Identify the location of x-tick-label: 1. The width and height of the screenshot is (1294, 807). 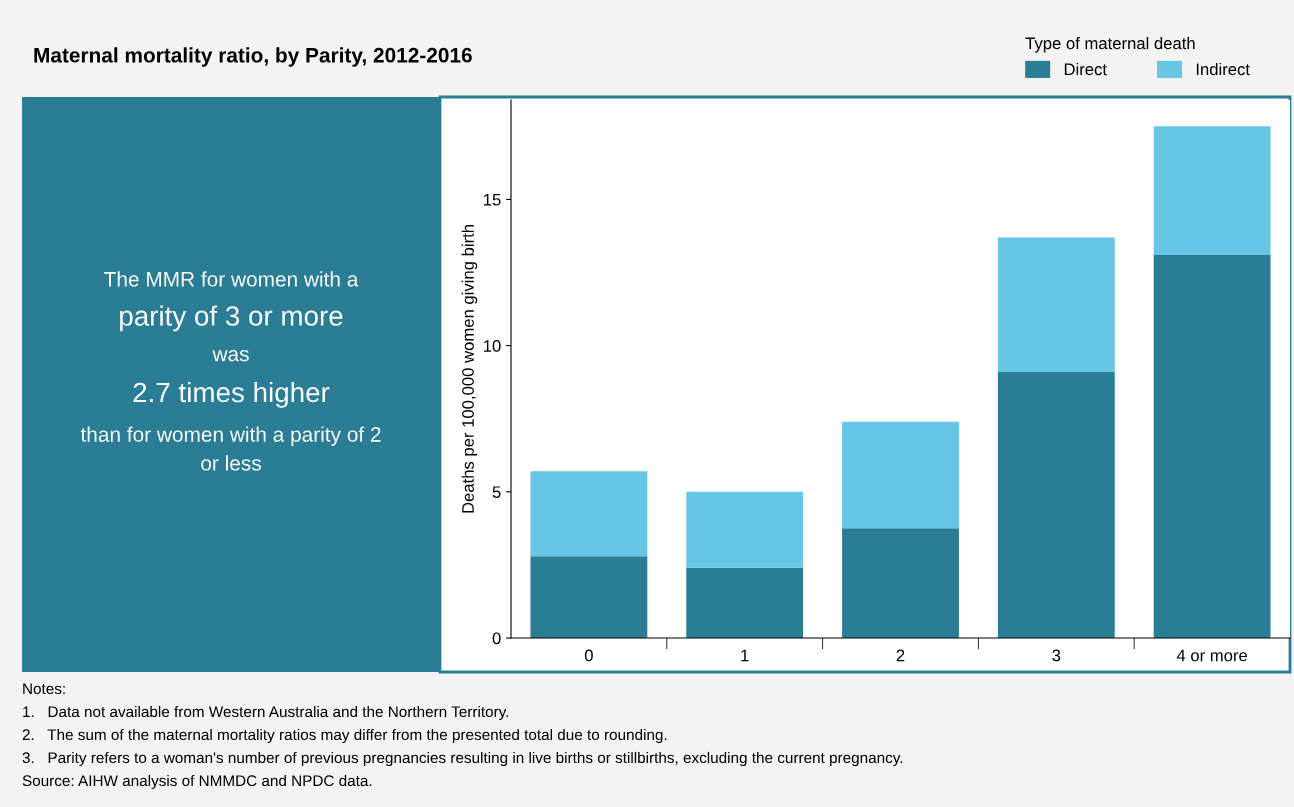
(745, 655).